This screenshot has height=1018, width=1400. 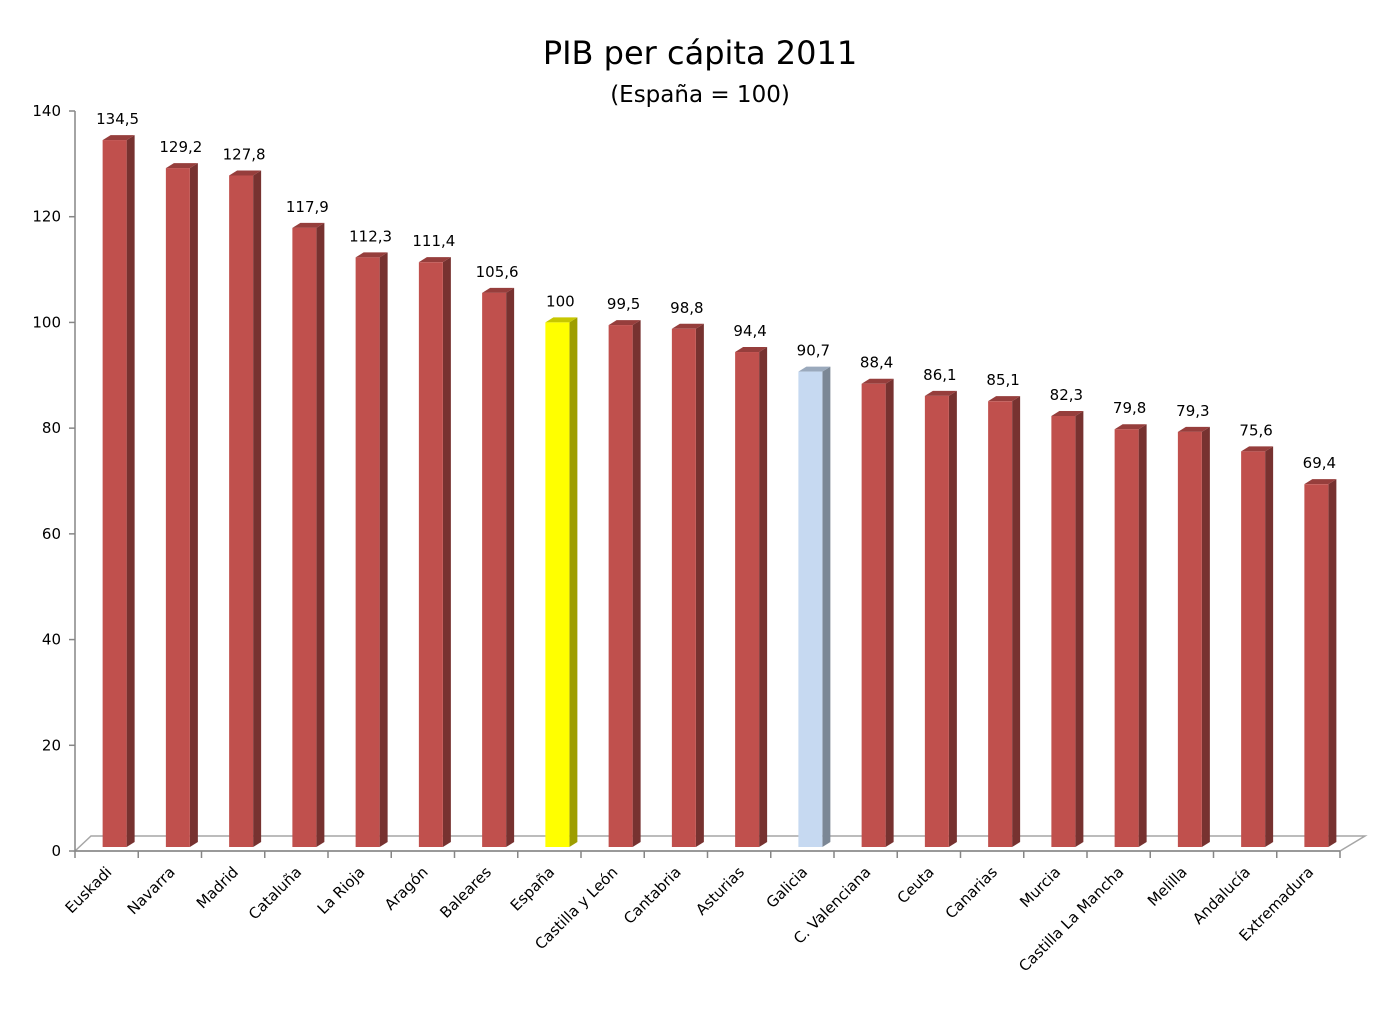 I want to click on category-label: Ceuta, so click(x=916, y=885).